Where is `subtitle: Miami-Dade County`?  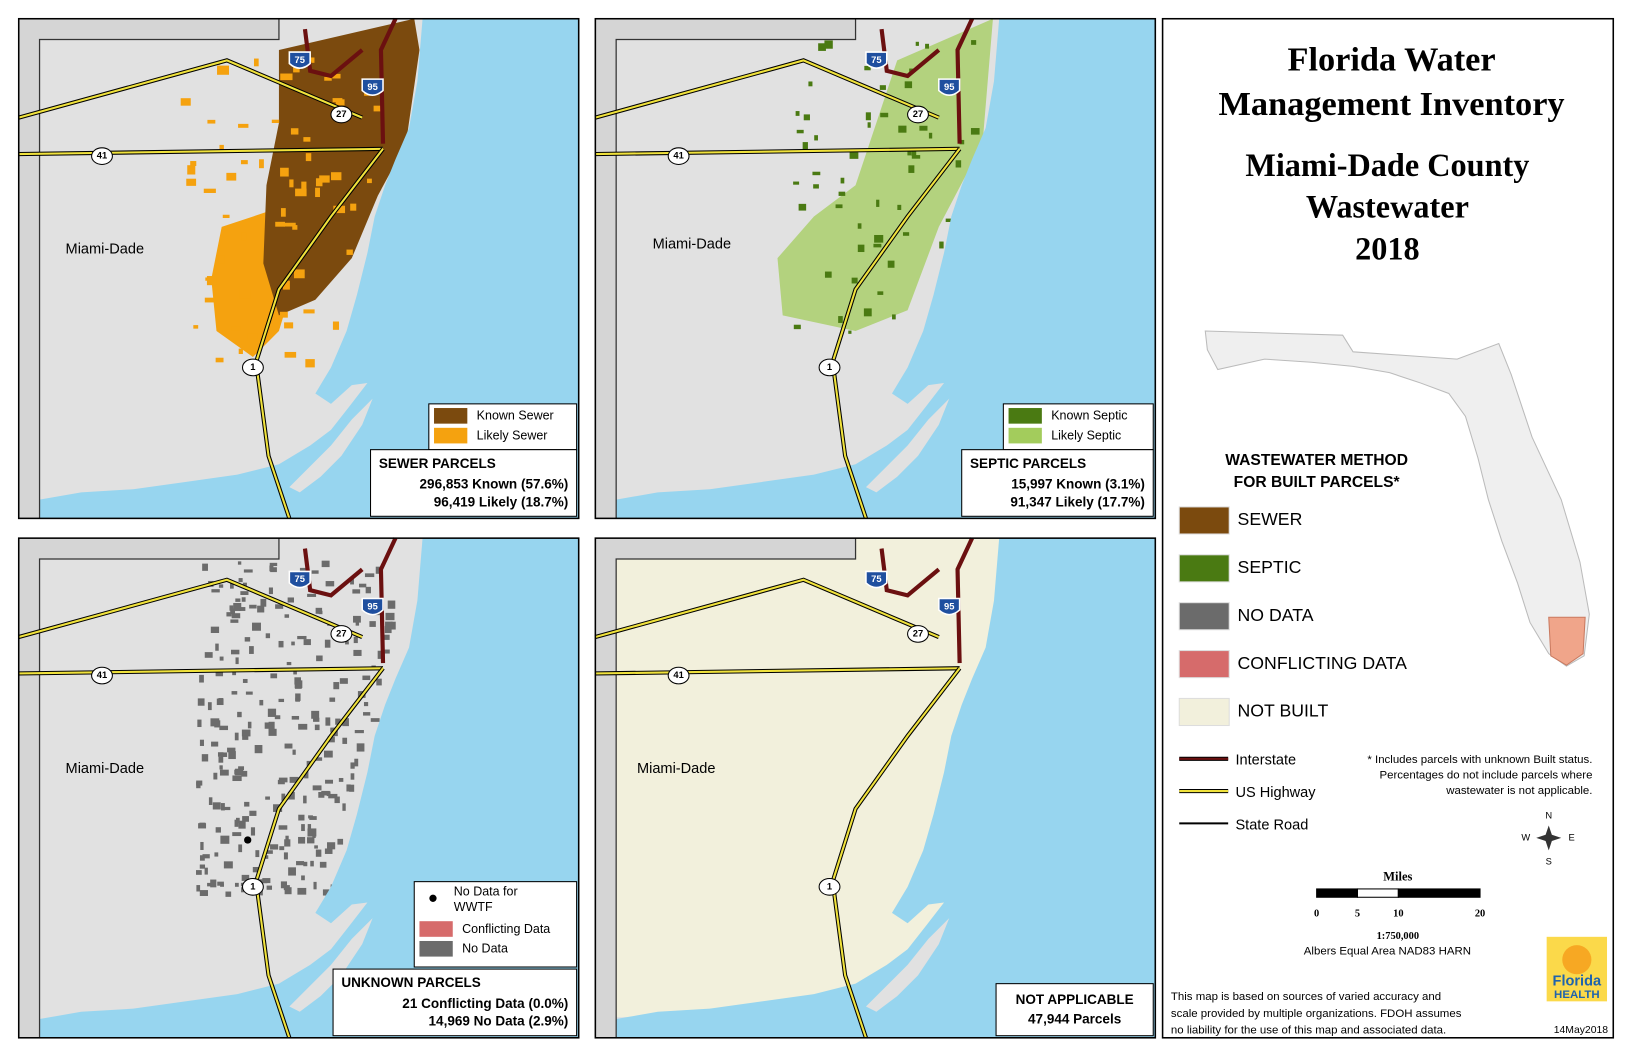 subtitle: Miami-Dade County is located at coordinates (1387, 165).